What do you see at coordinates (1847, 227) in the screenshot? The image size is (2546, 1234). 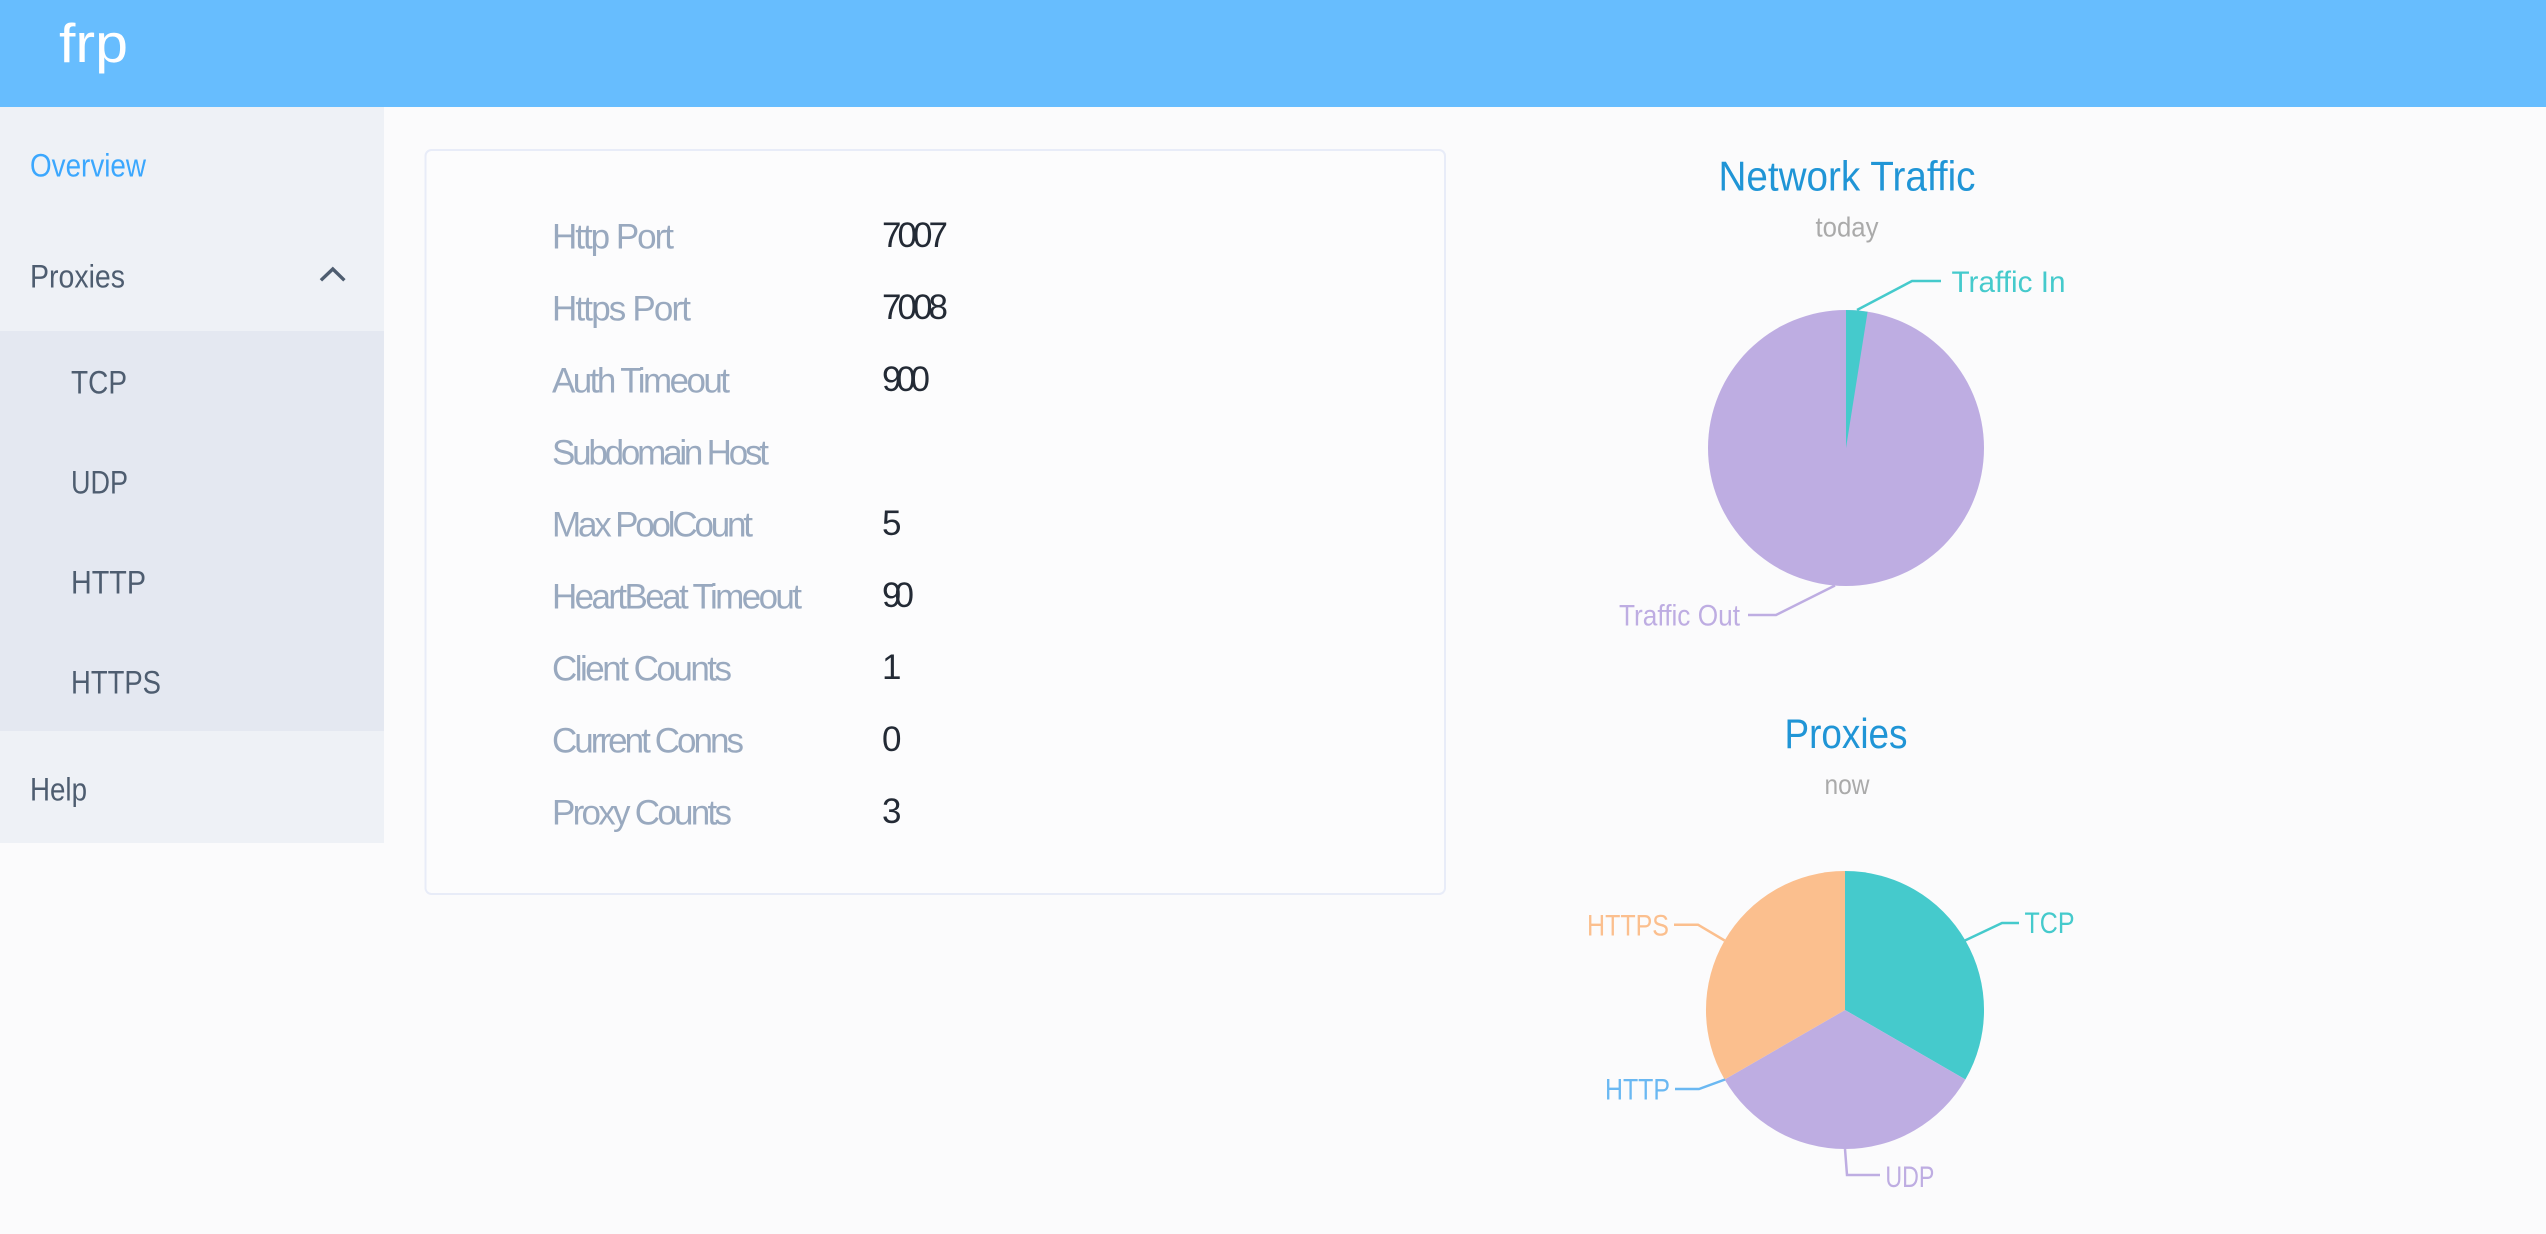 I see `svg-text: today` at bounding box center [1847, 227].